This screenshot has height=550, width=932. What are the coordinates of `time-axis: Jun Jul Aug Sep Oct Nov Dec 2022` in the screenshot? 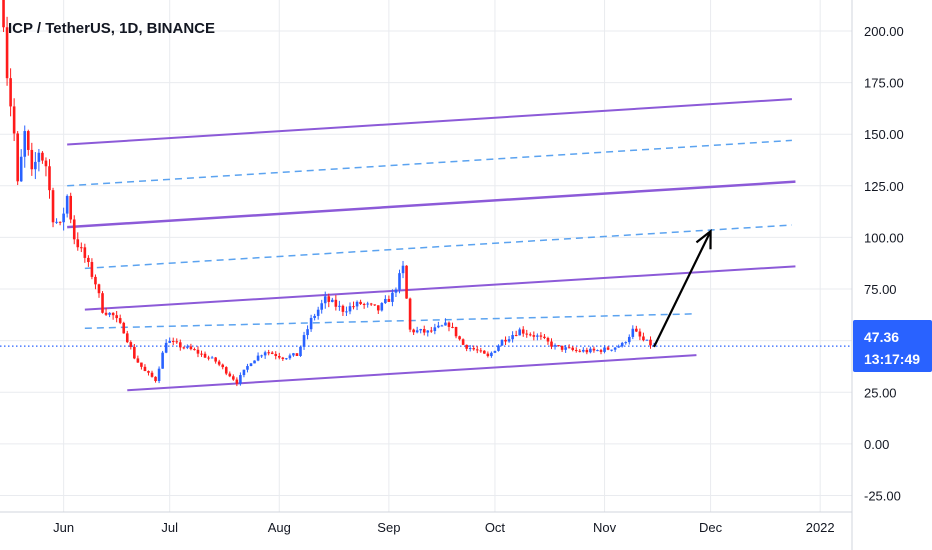 It's located at (443, 527).